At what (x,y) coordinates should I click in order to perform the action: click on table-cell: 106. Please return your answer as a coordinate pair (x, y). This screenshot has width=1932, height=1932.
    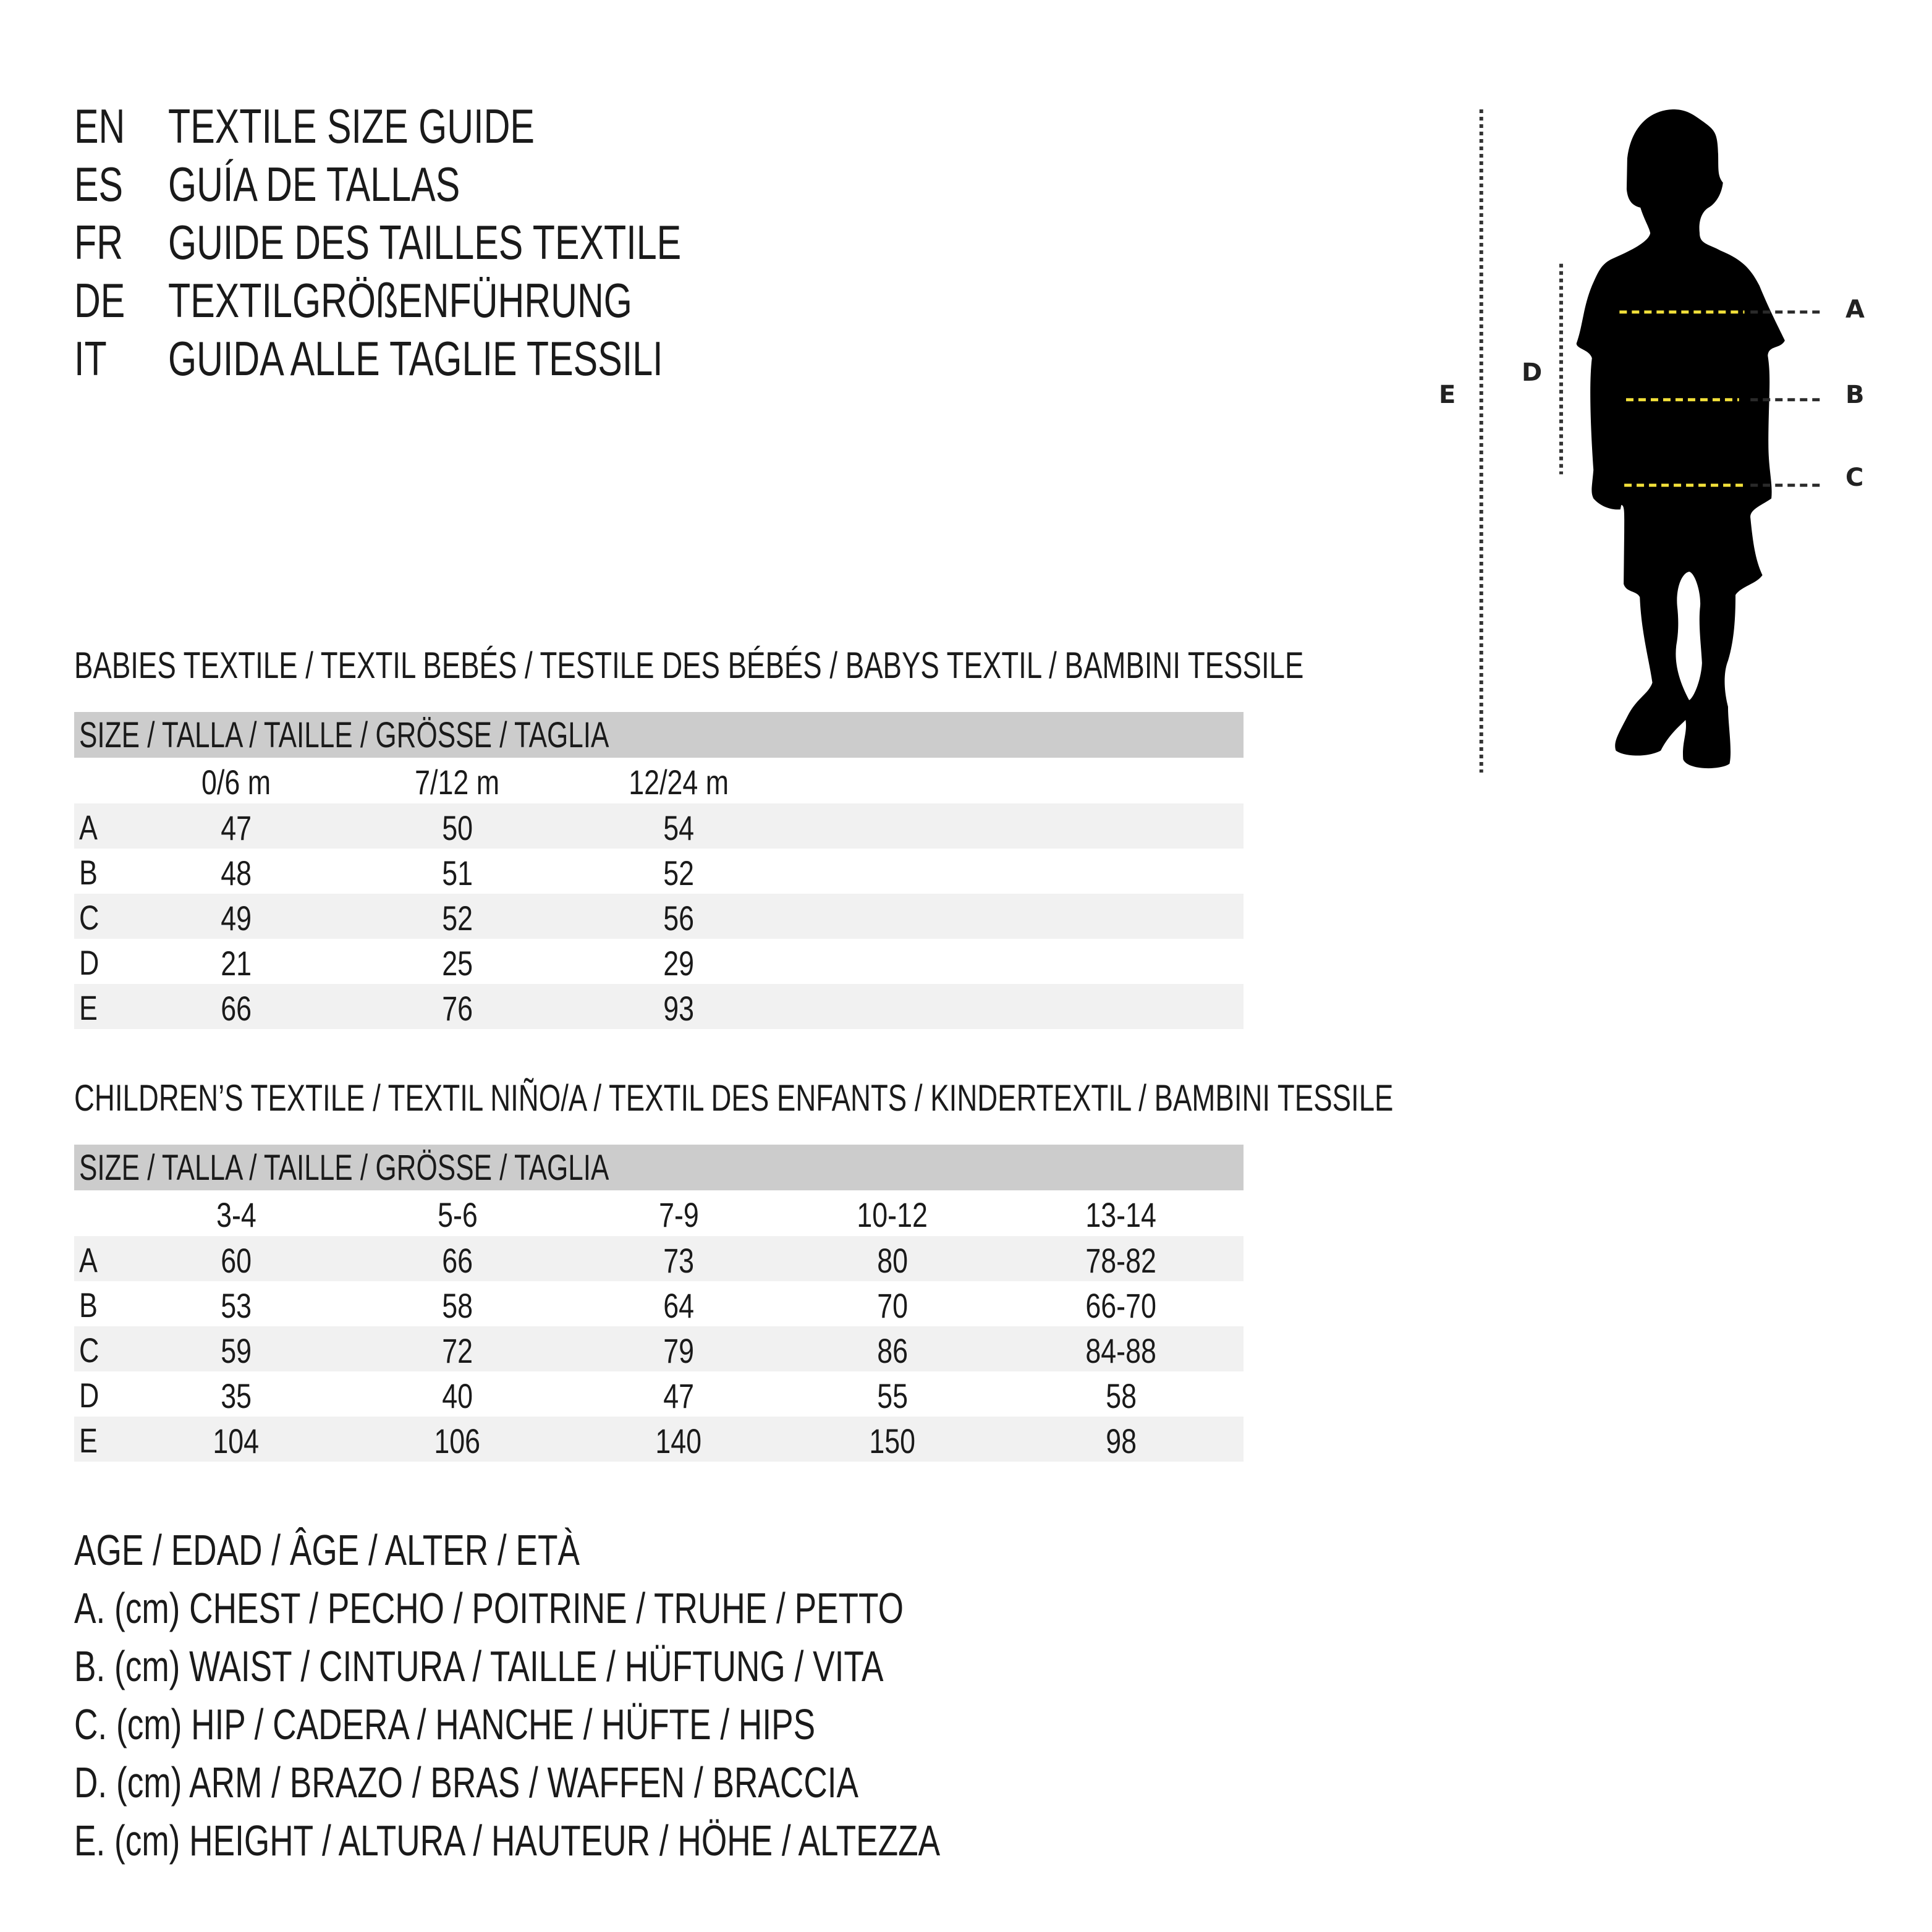
    Looking at the image, I should click on (457, 1441).